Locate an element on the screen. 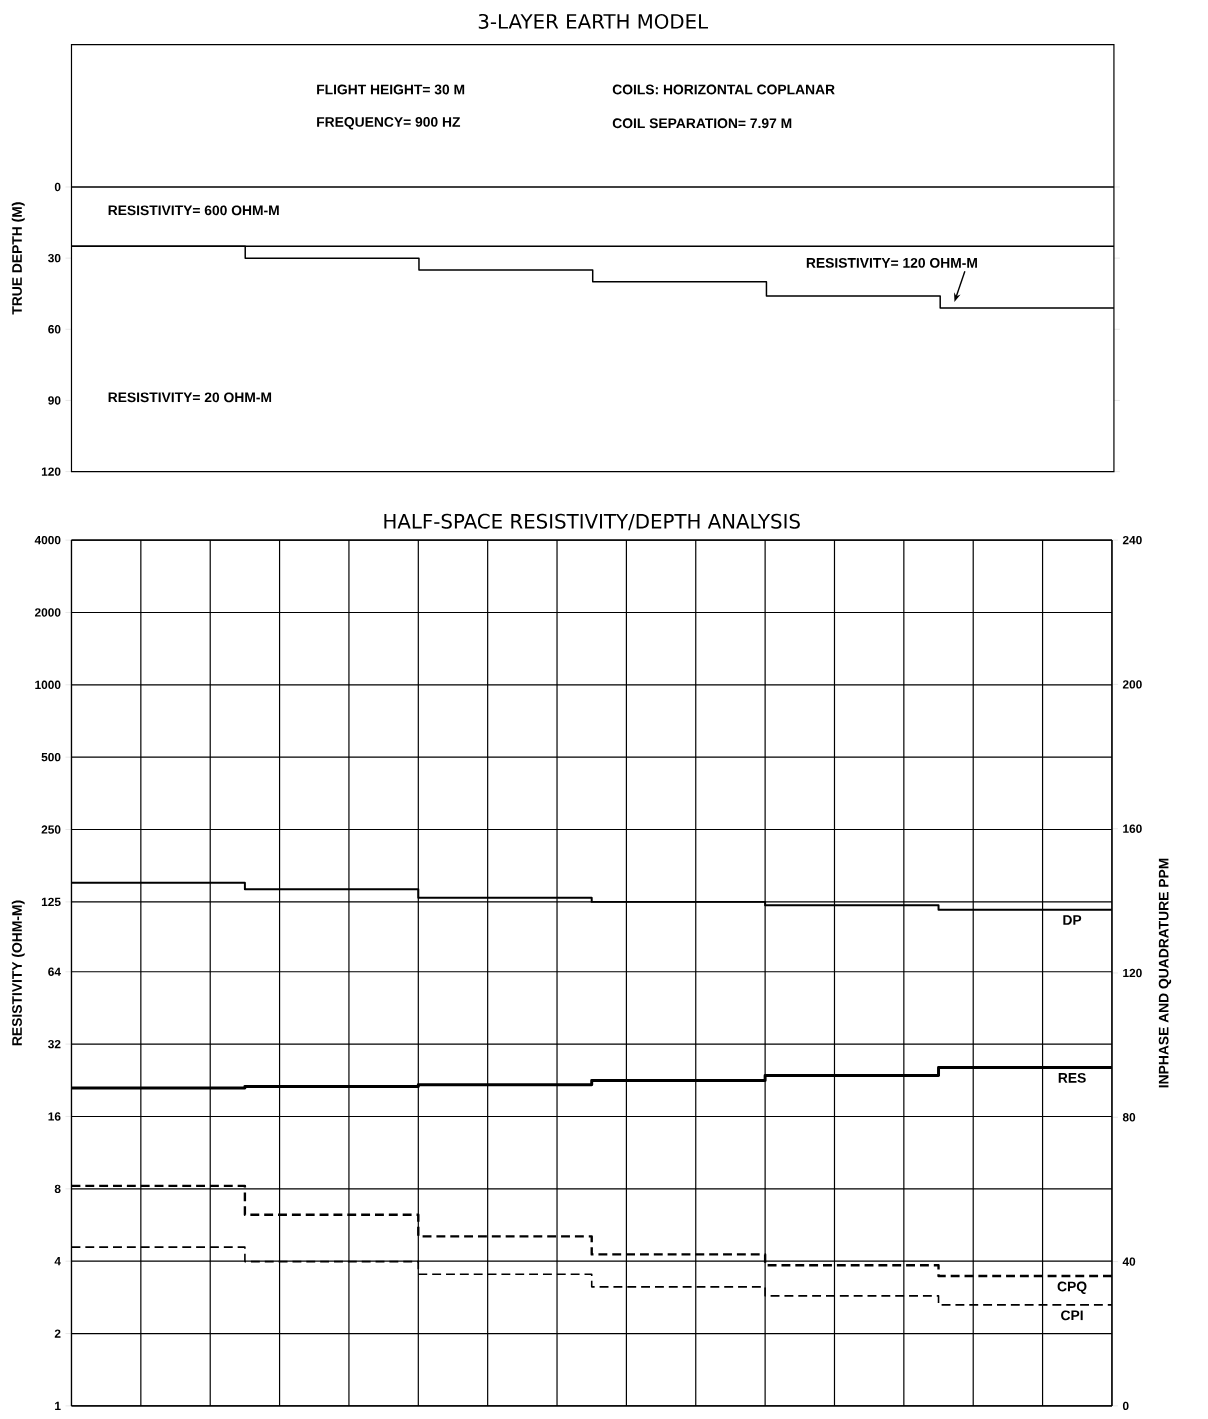 The image size is (1208, 1419). y-tick-label: 2000 is located at coordinates (47, 612).